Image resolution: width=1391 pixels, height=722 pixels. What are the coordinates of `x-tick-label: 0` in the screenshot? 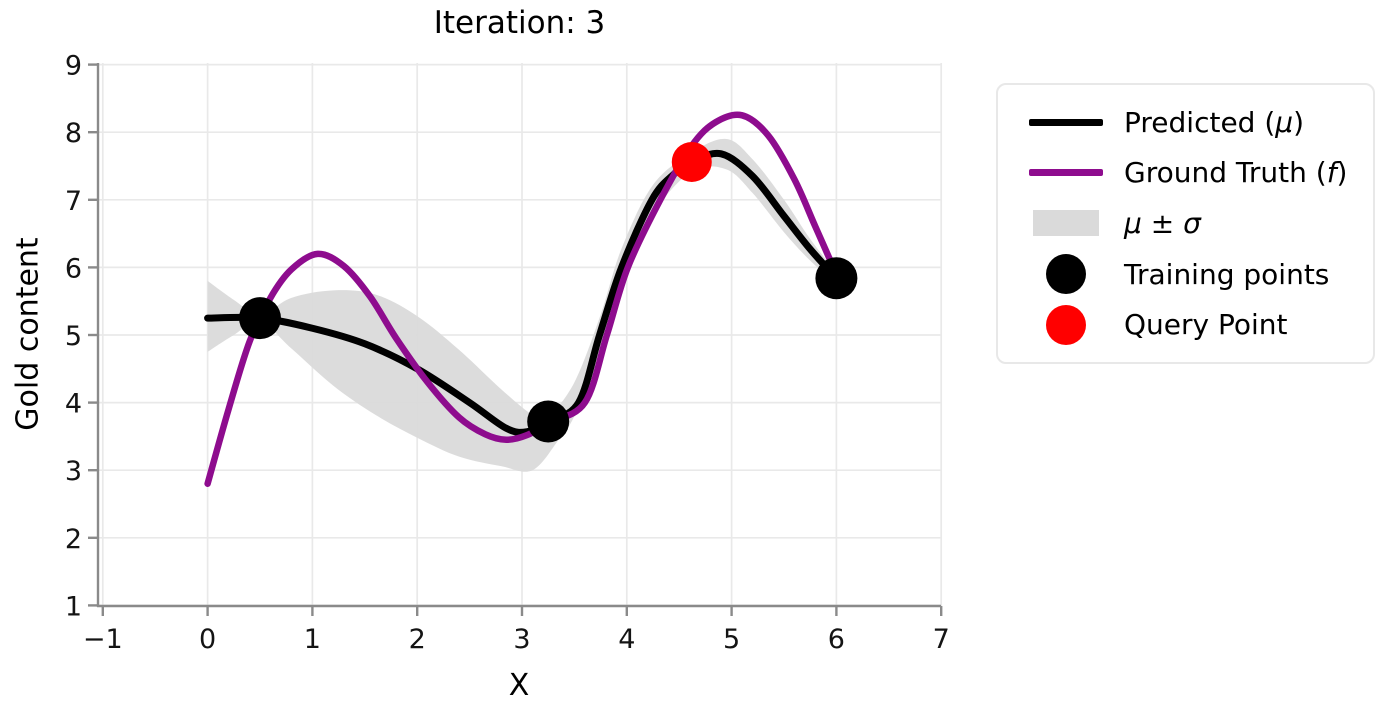 It's located at (207, 639).